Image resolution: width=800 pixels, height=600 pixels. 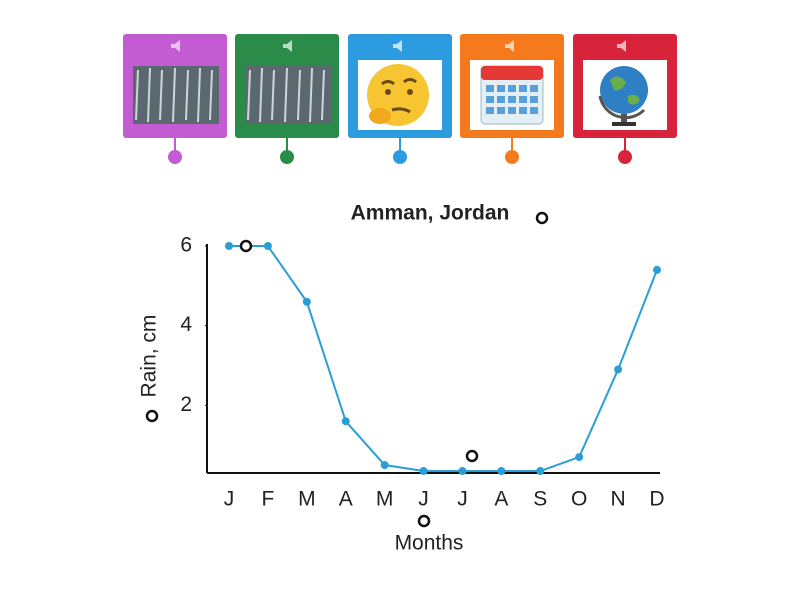 What do you see at coordinates (656, 499) in the screenshot?
I see `x-tick-label: D` at bounding box center [656, 499].